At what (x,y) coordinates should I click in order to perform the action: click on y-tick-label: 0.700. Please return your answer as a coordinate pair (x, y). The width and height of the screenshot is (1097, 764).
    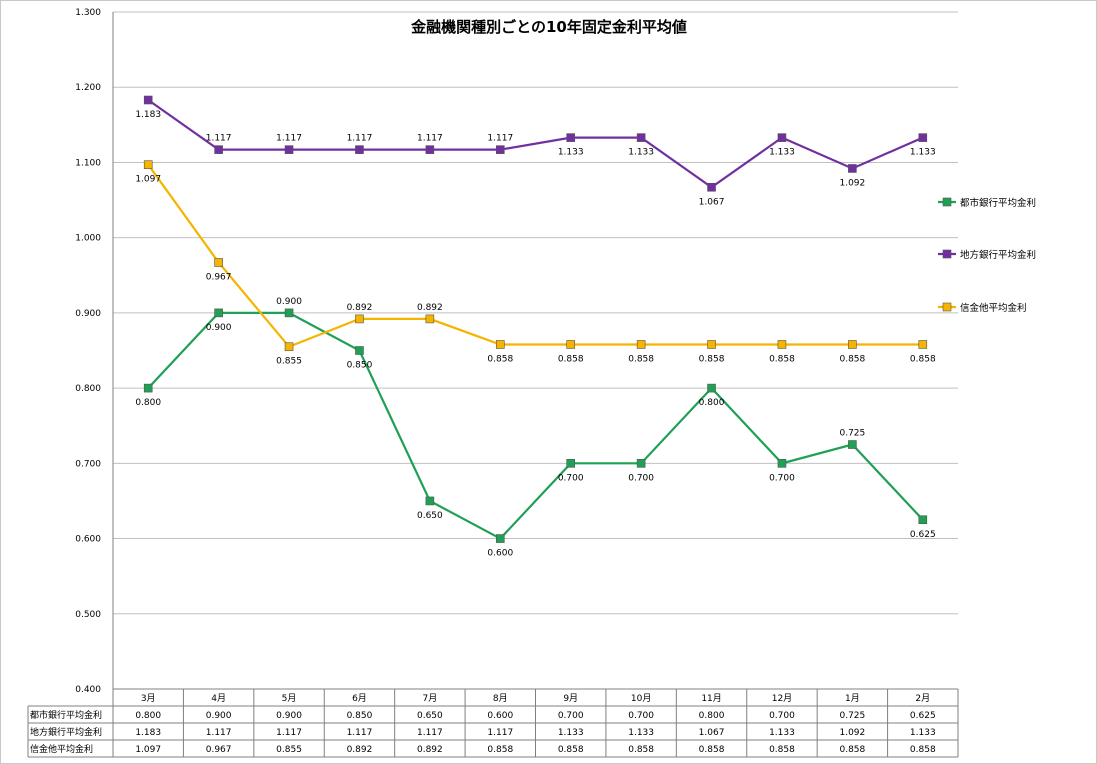
    Looking at the image, I should click on (88, 464).